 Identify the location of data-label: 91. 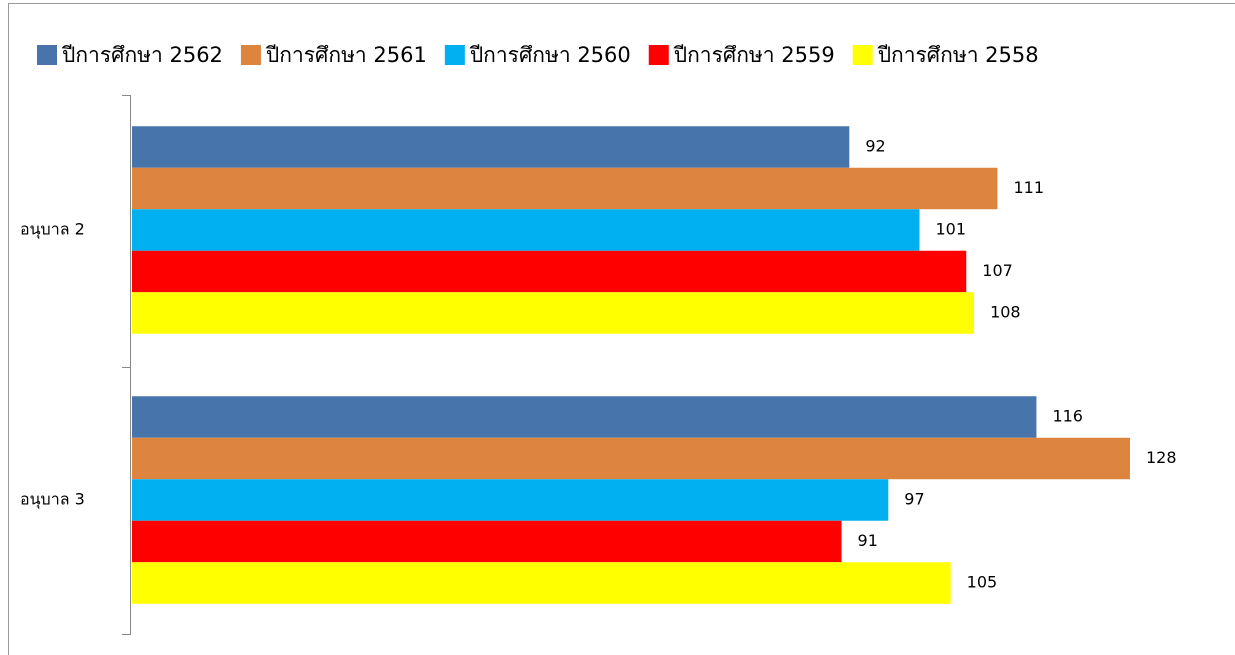
(868, 540).